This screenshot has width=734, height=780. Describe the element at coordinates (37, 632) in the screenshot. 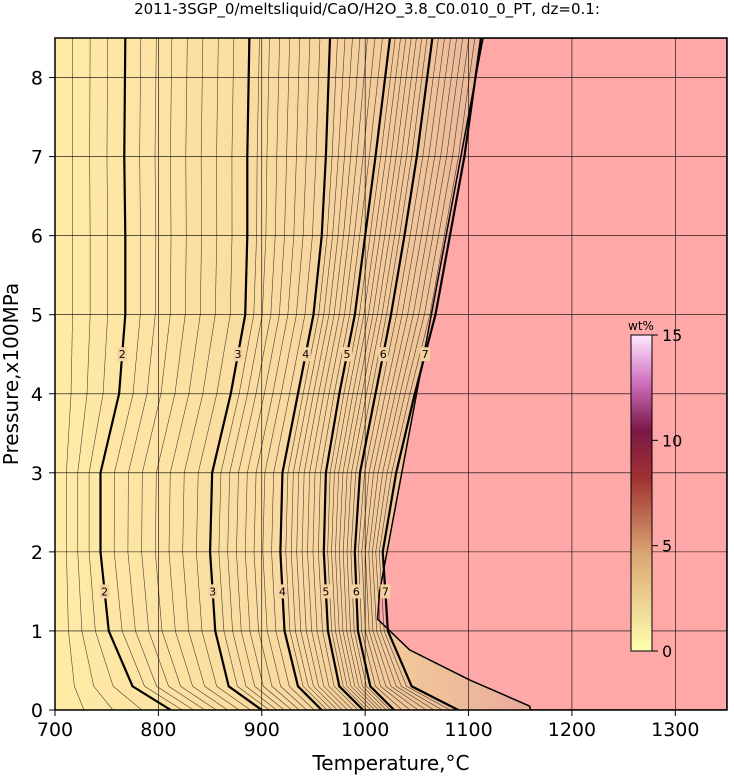

I see `y-tick-label: 1` at that location.